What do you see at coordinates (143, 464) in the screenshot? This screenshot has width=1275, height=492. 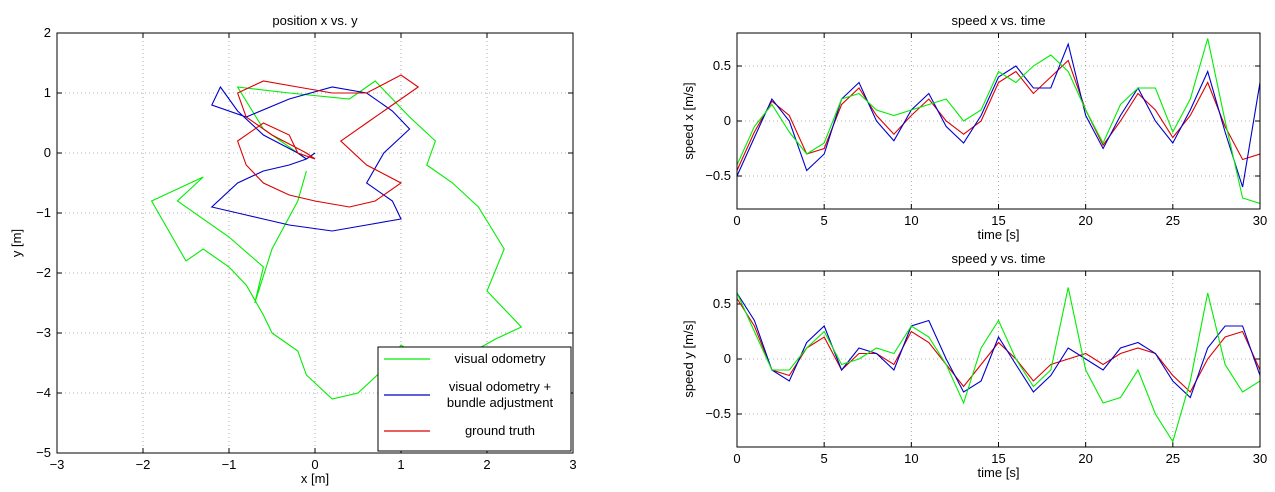 I see `x-tick-label: −2` at bounding box center [143, 464].